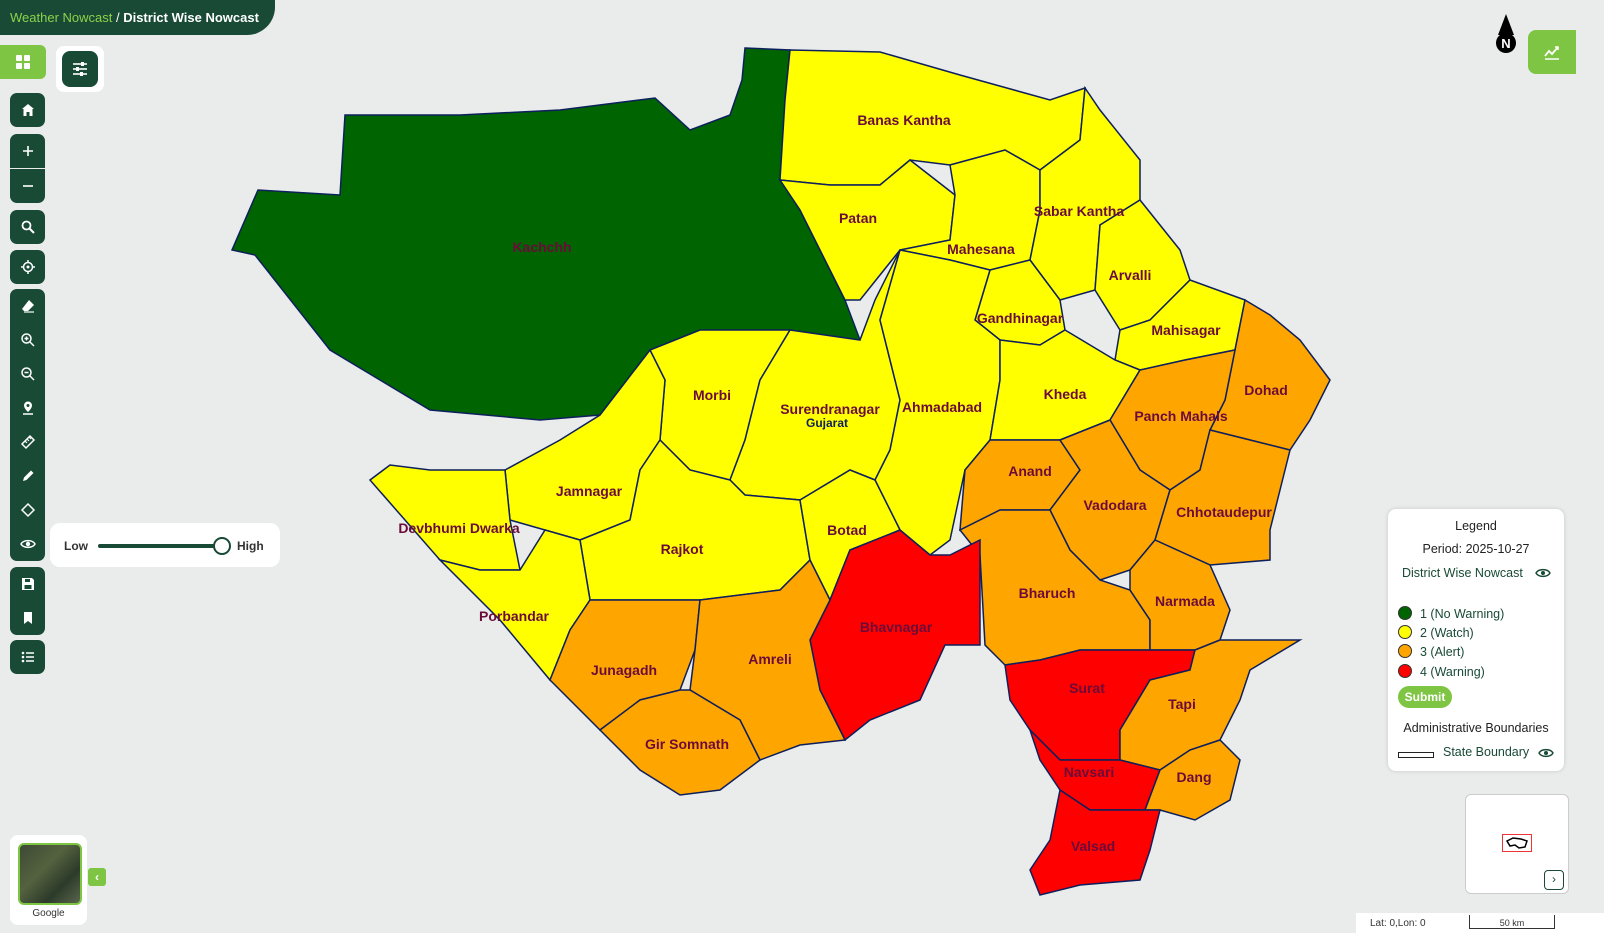 Image resolution: width=1604 pixels, height=933 pixels. What do you see at coordinates (222, 546) in the screenshot?
I see `opacity-slider-handle` at bounding box center [222, 546].